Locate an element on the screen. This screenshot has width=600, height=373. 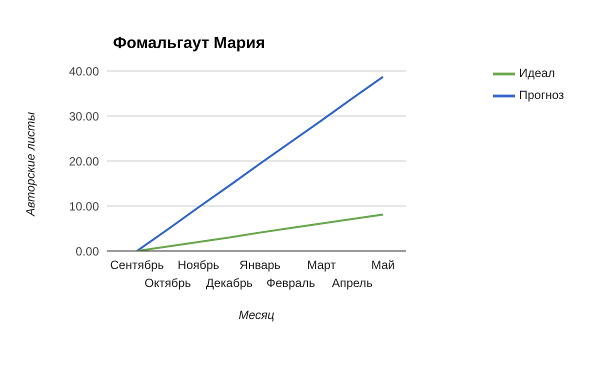
x-axis-title: Месяц is located at coordinates (256, 315).